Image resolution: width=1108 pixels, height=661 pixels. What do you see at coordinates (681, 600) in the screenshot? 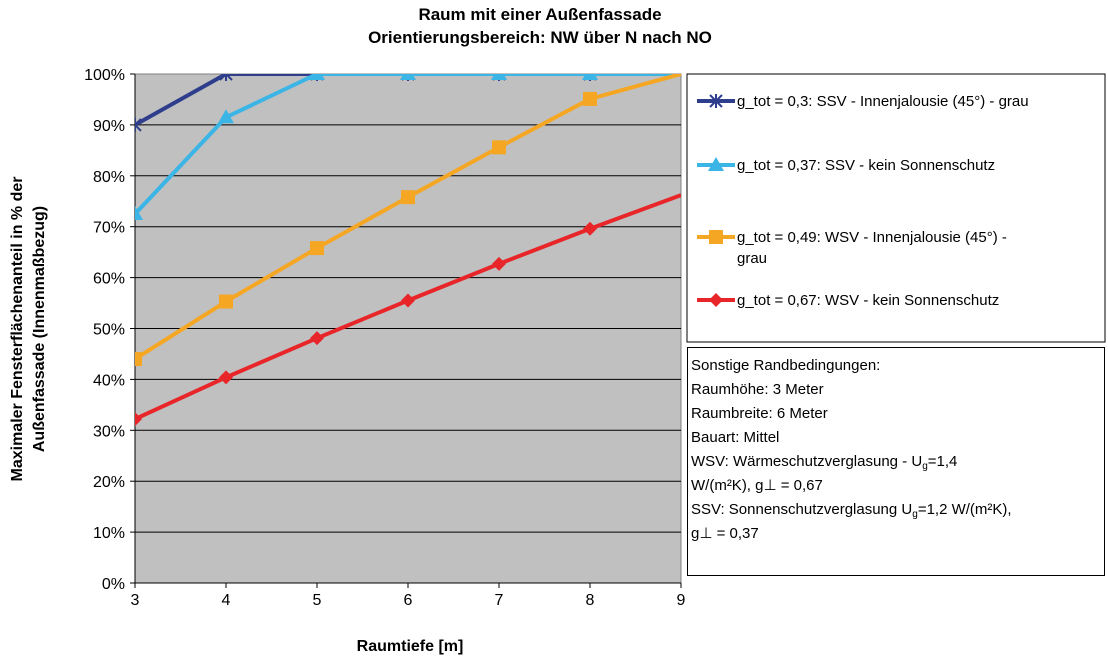
I see `x-tick-label: 9` at bounding box center [681, 600].